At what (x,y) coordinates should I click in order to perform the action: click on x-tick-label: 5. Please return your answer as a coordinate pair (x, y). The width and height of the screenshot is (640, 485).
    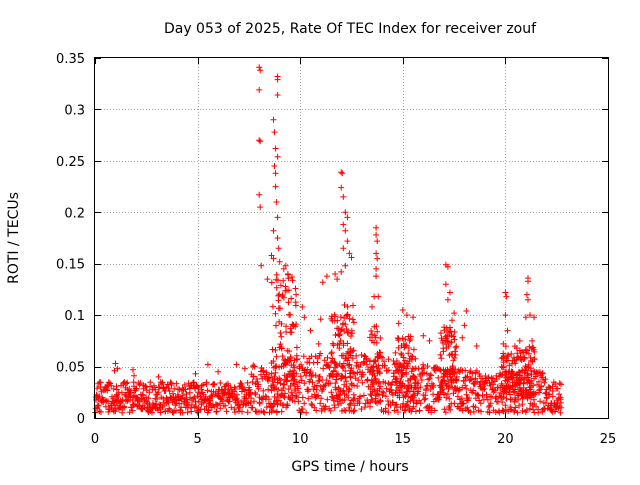
    Looking at the image, I should click on (197, 439).